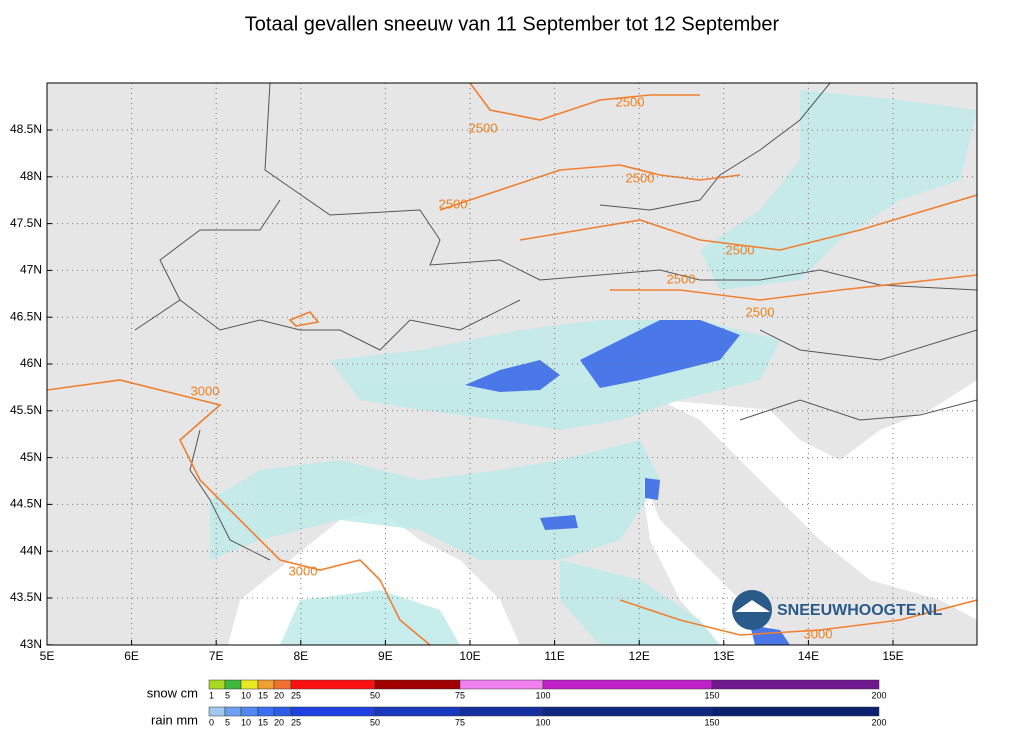 This screenshot has height=735, width=1024. Describe the element at coordinates (469, 656) in the screenshot. I see `lon-label: 10E` at that location.